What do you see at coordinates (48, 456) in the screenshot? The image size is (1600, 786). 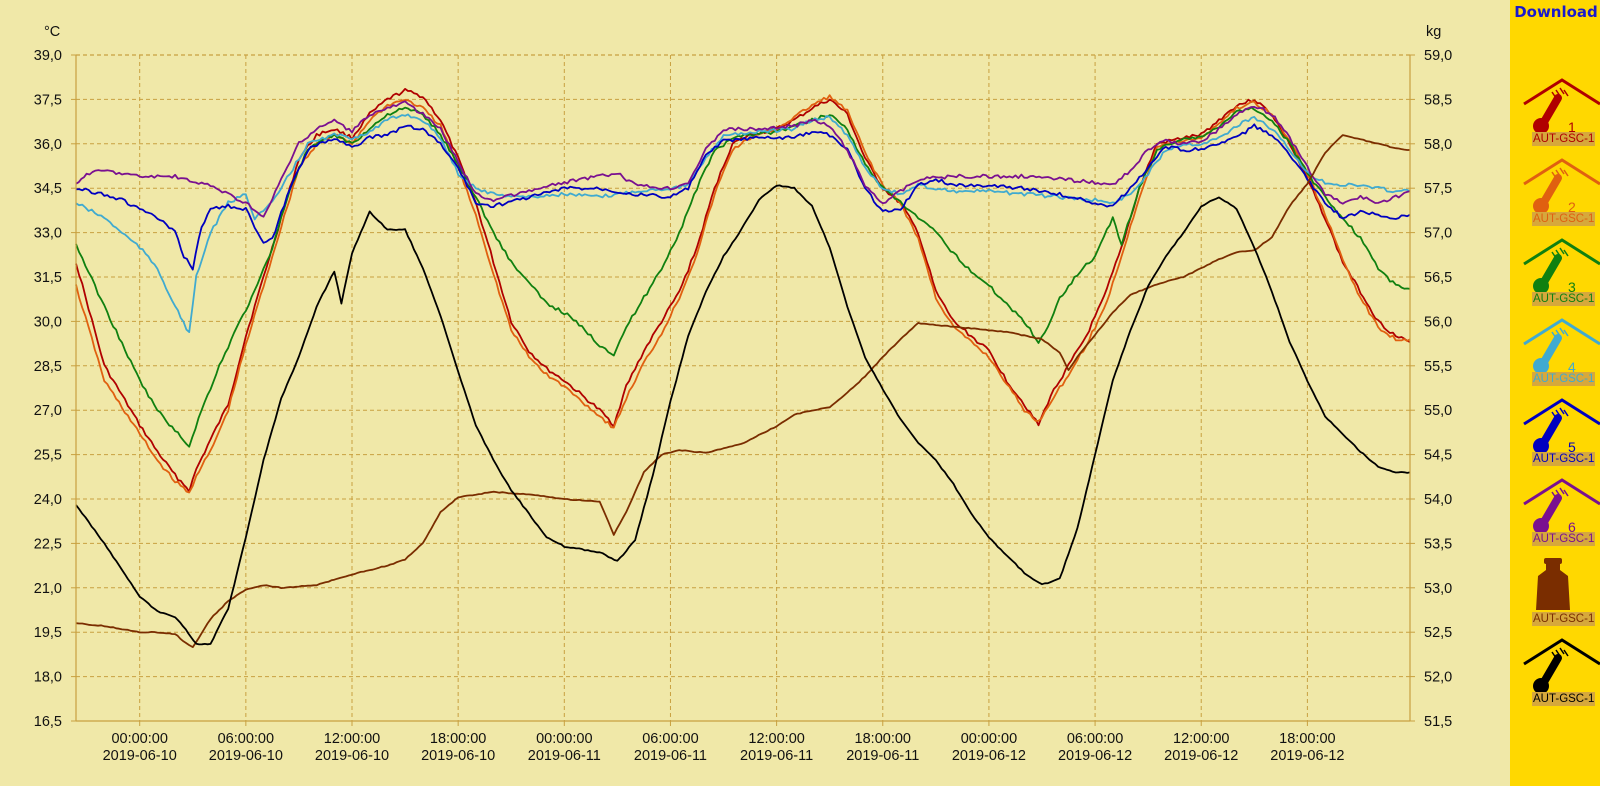 I see `y-tick-left-label: 25,5` at bounding box center [48, 456].